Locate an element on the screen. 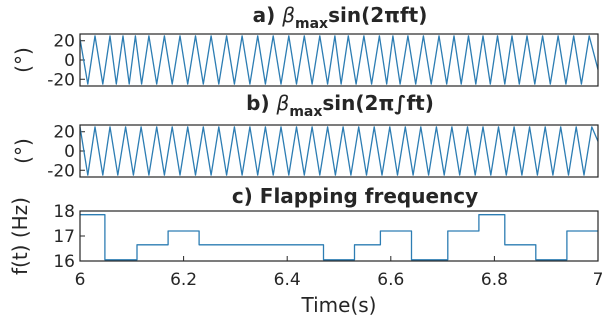  panel-b-frame is located at coordinates (339, 151).